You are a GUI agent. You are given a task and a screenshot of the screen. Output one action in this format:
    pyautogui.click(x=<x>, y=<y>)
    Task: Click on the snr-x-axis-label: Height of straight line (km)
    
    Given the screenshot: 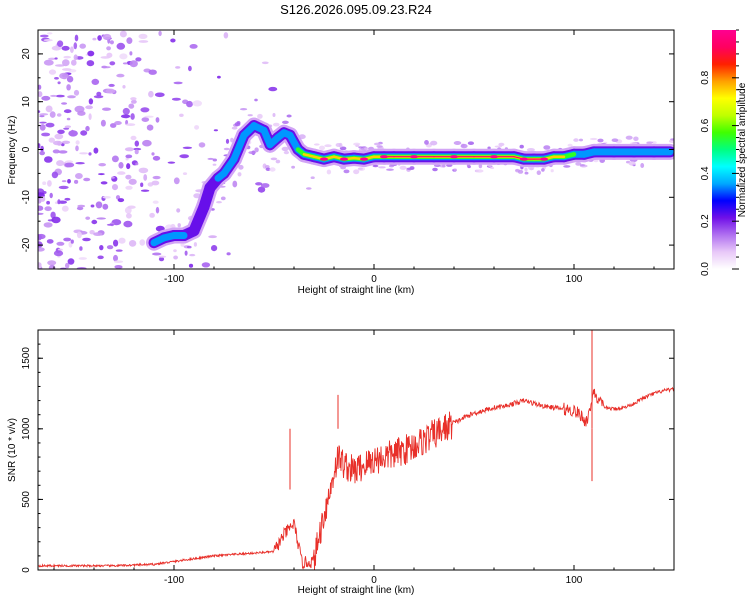 What is the action you would take?
    pyautogui.click(x=356, y=590)
    